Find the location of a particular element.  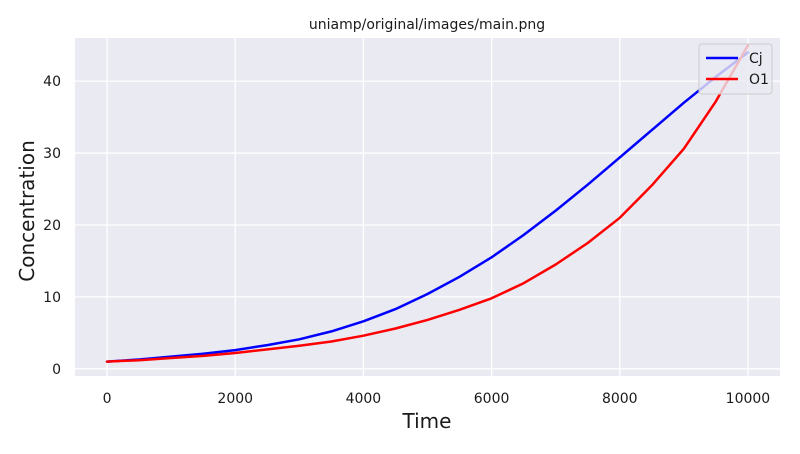

y-tick-label: 30 is located at coordinates (52, 154).